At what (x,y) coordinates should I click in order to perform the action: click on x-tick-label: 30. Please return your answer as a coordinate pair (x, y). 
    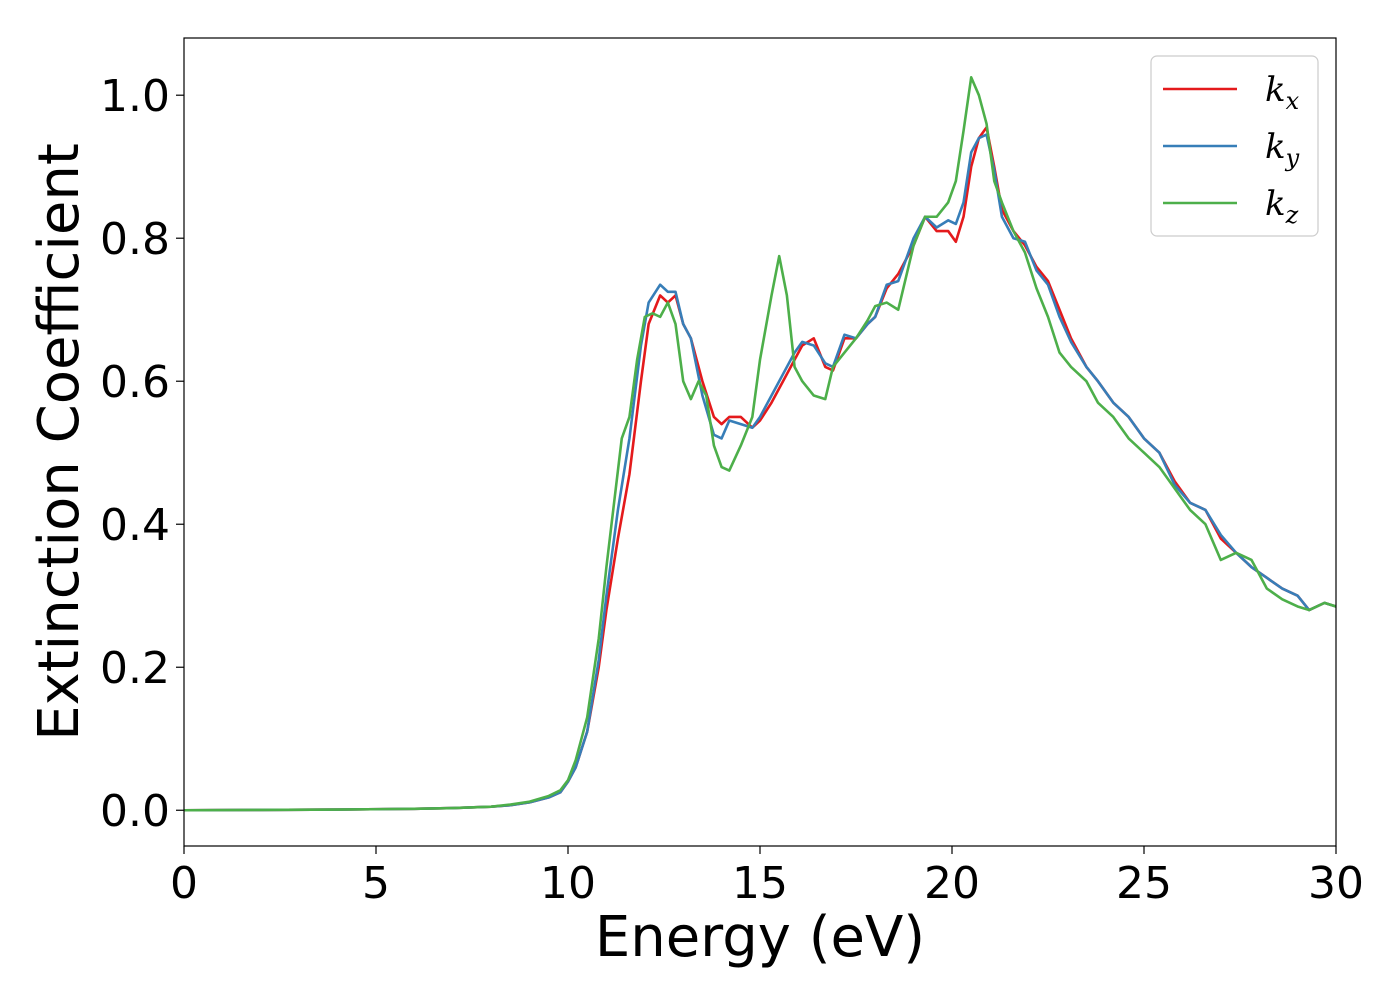
    Looking at the image, I should click on (1336, 883).